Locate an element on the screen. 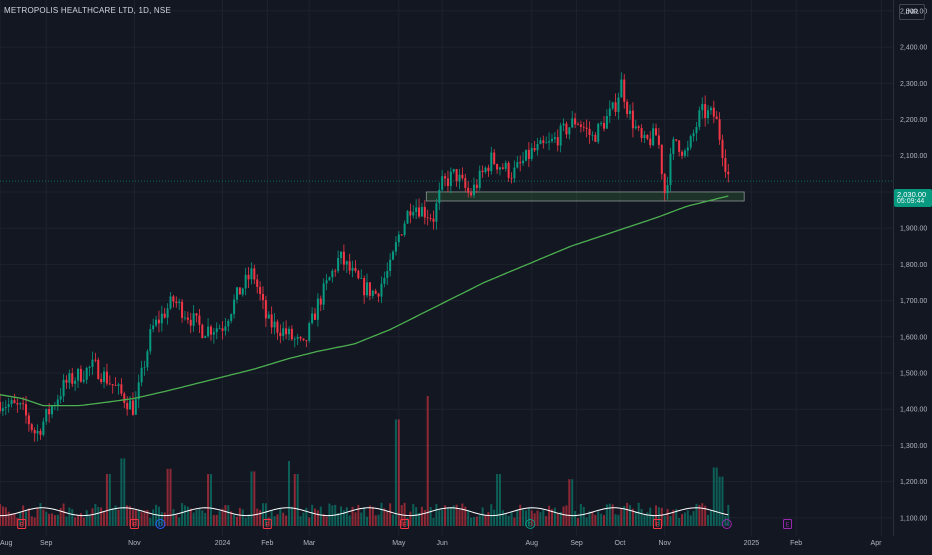 The height and width of the screenshot is (555, 932). time-tick-label: Apr is located at coordinates (877, 543).